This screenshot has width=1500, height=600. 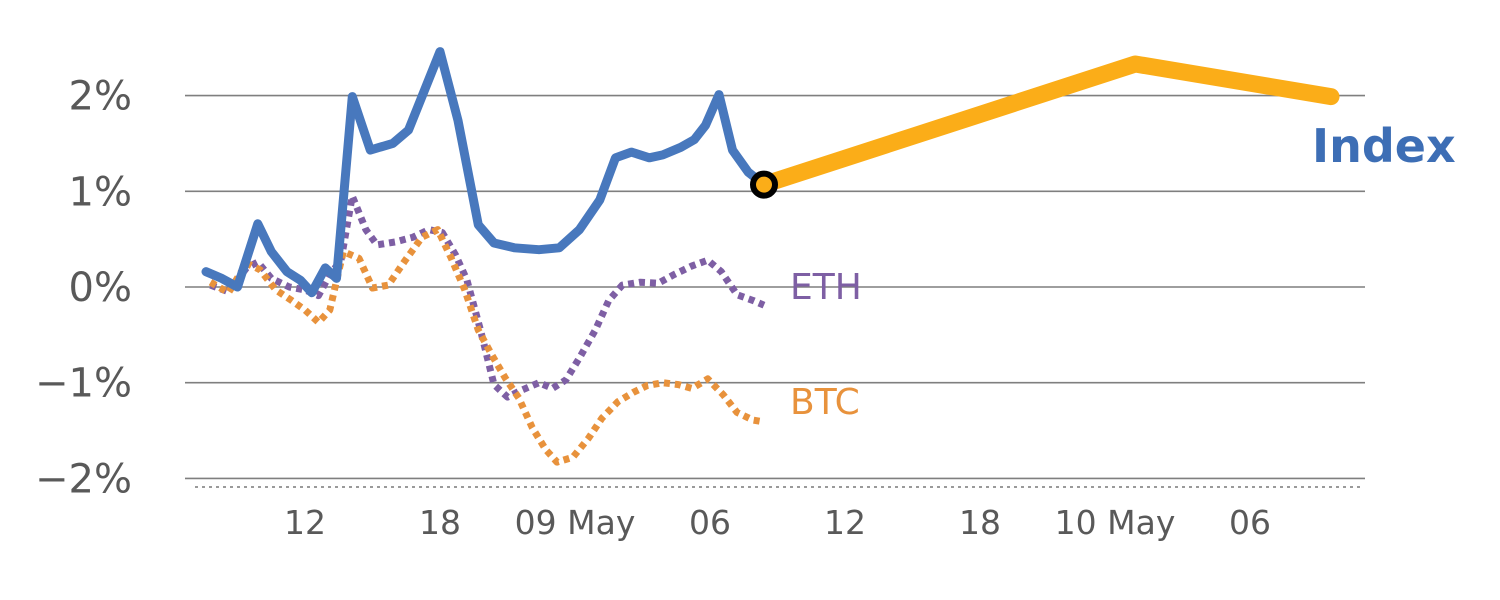 What do you see at coordinates (575, 522) in the screenshot?
I see `x-tick-label: 09 May` at bounding box center [575, 522].